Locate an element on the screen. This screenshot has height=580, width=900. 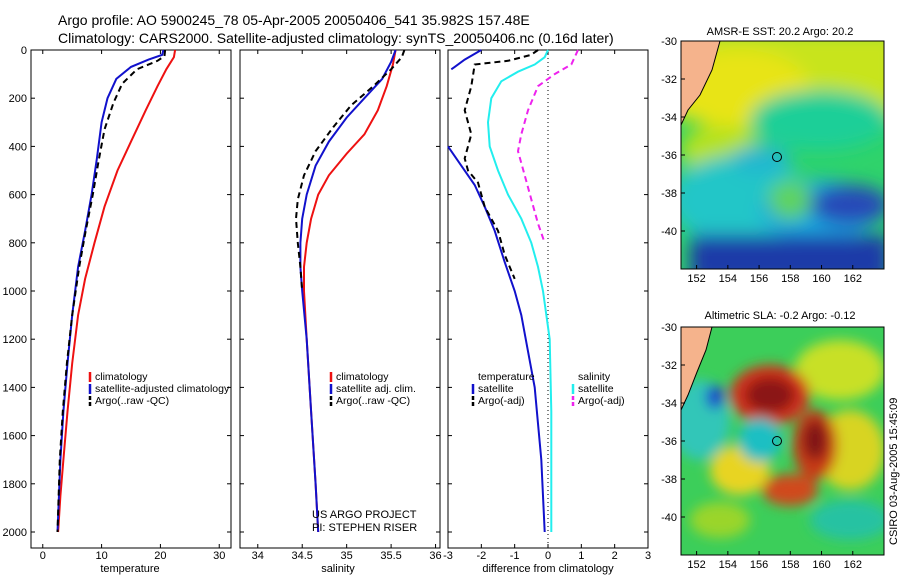
sst-argo-marker is located at coordinates (777, 157).